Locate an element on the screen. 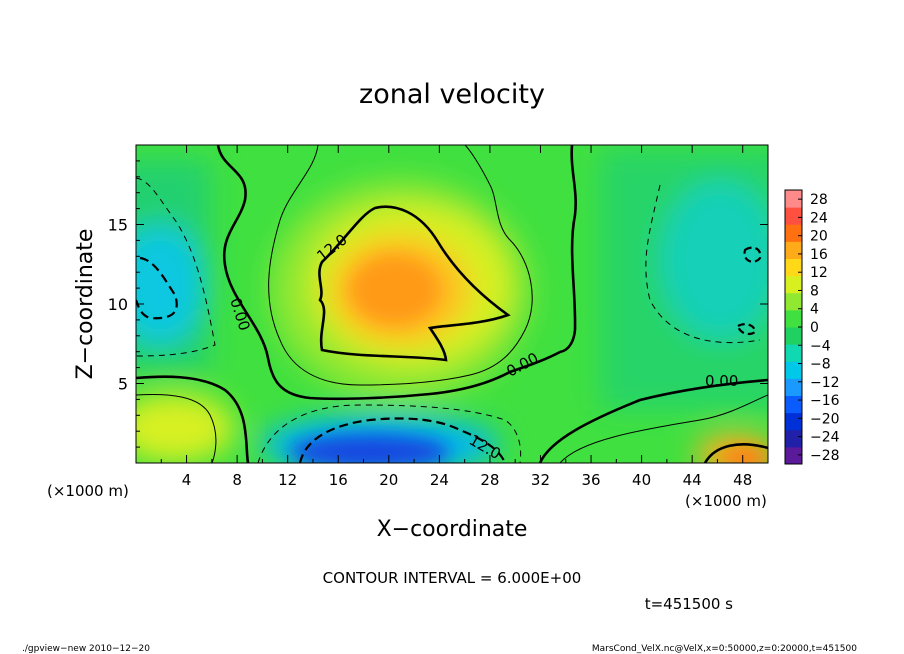 The height and width of the screenshot is (654, 904). y-tick-label: 5 is located at coordinates (123, 384).